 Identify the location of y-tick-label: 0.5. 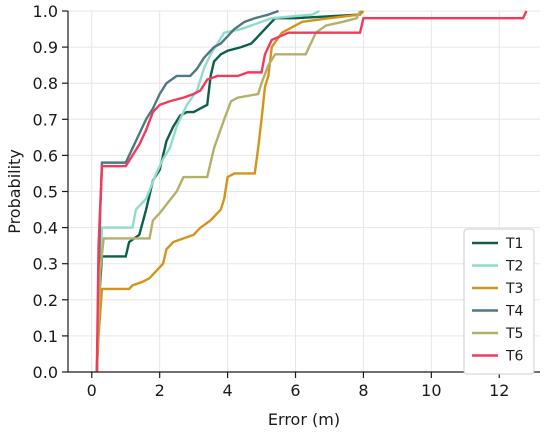
(45, 192).